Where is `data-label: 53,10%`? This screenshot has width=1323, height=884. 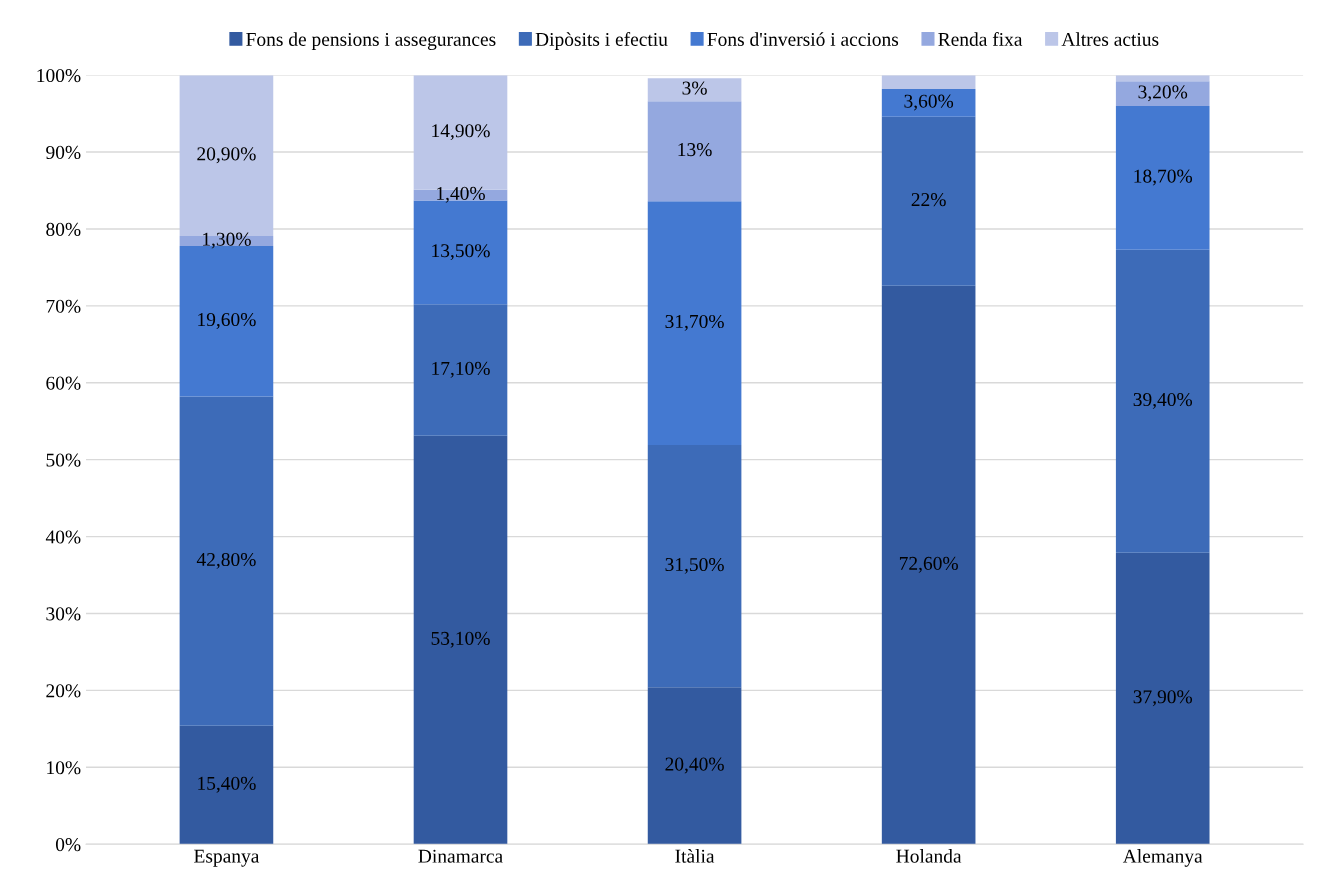 data-label: 53,10% is located at coordinates (460, 639).